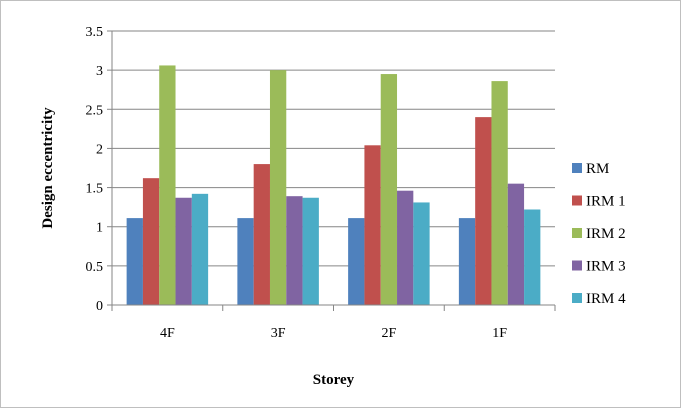 The height and width of the screenshot is (408, 681). What do you see at coordinates (151, 241) in the screenshot?
I see `bar-irm-1-4f` at bounding box center [151, 241].